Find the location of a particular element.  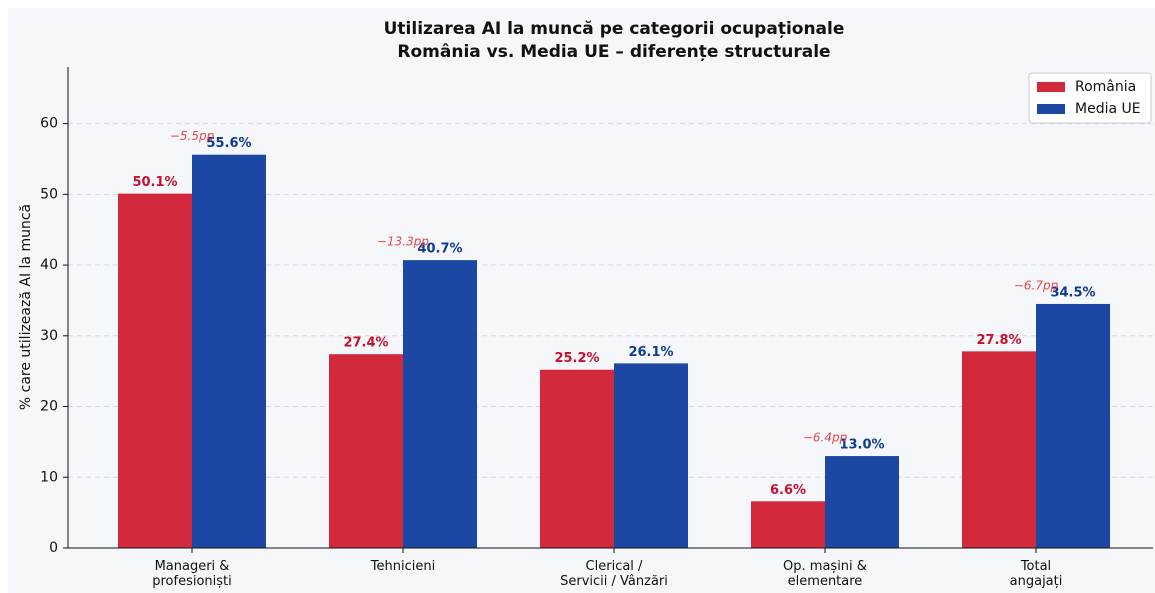

y-tick-label: 20 is located at coordinates (49, 407).